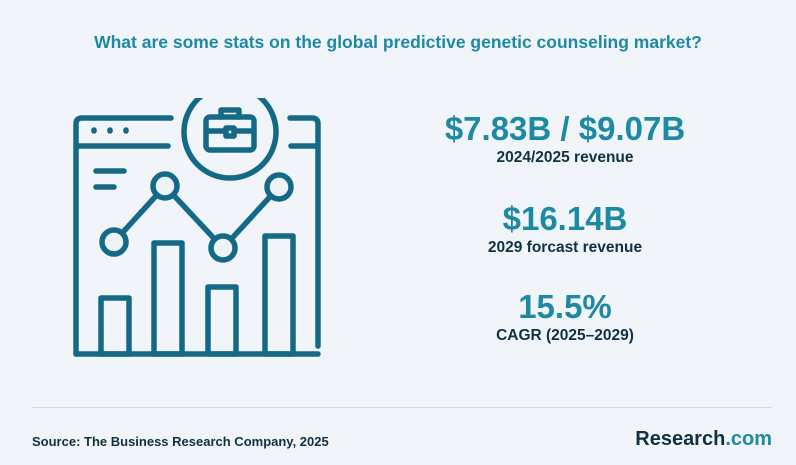 This screenshot has width=796, height=465. I want to click on brand-tld: .com, so click(748, 439).